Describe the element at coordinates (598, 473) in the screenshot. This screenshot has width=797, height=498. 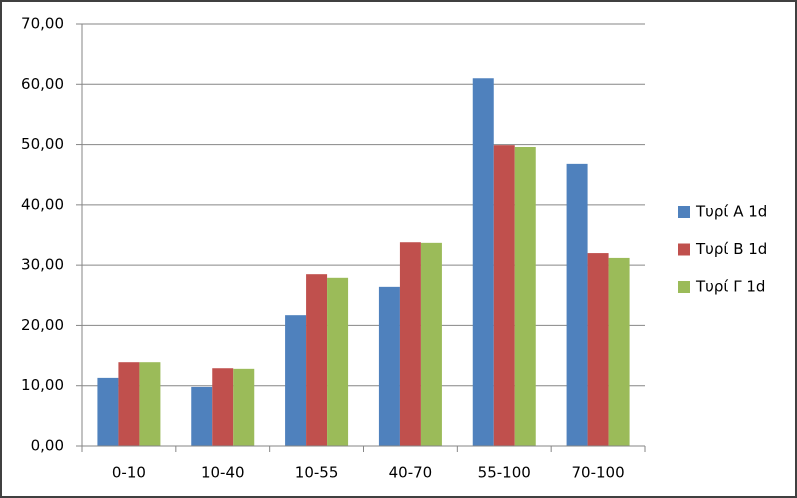
I see `x-tick-label: 70-100` at that location.